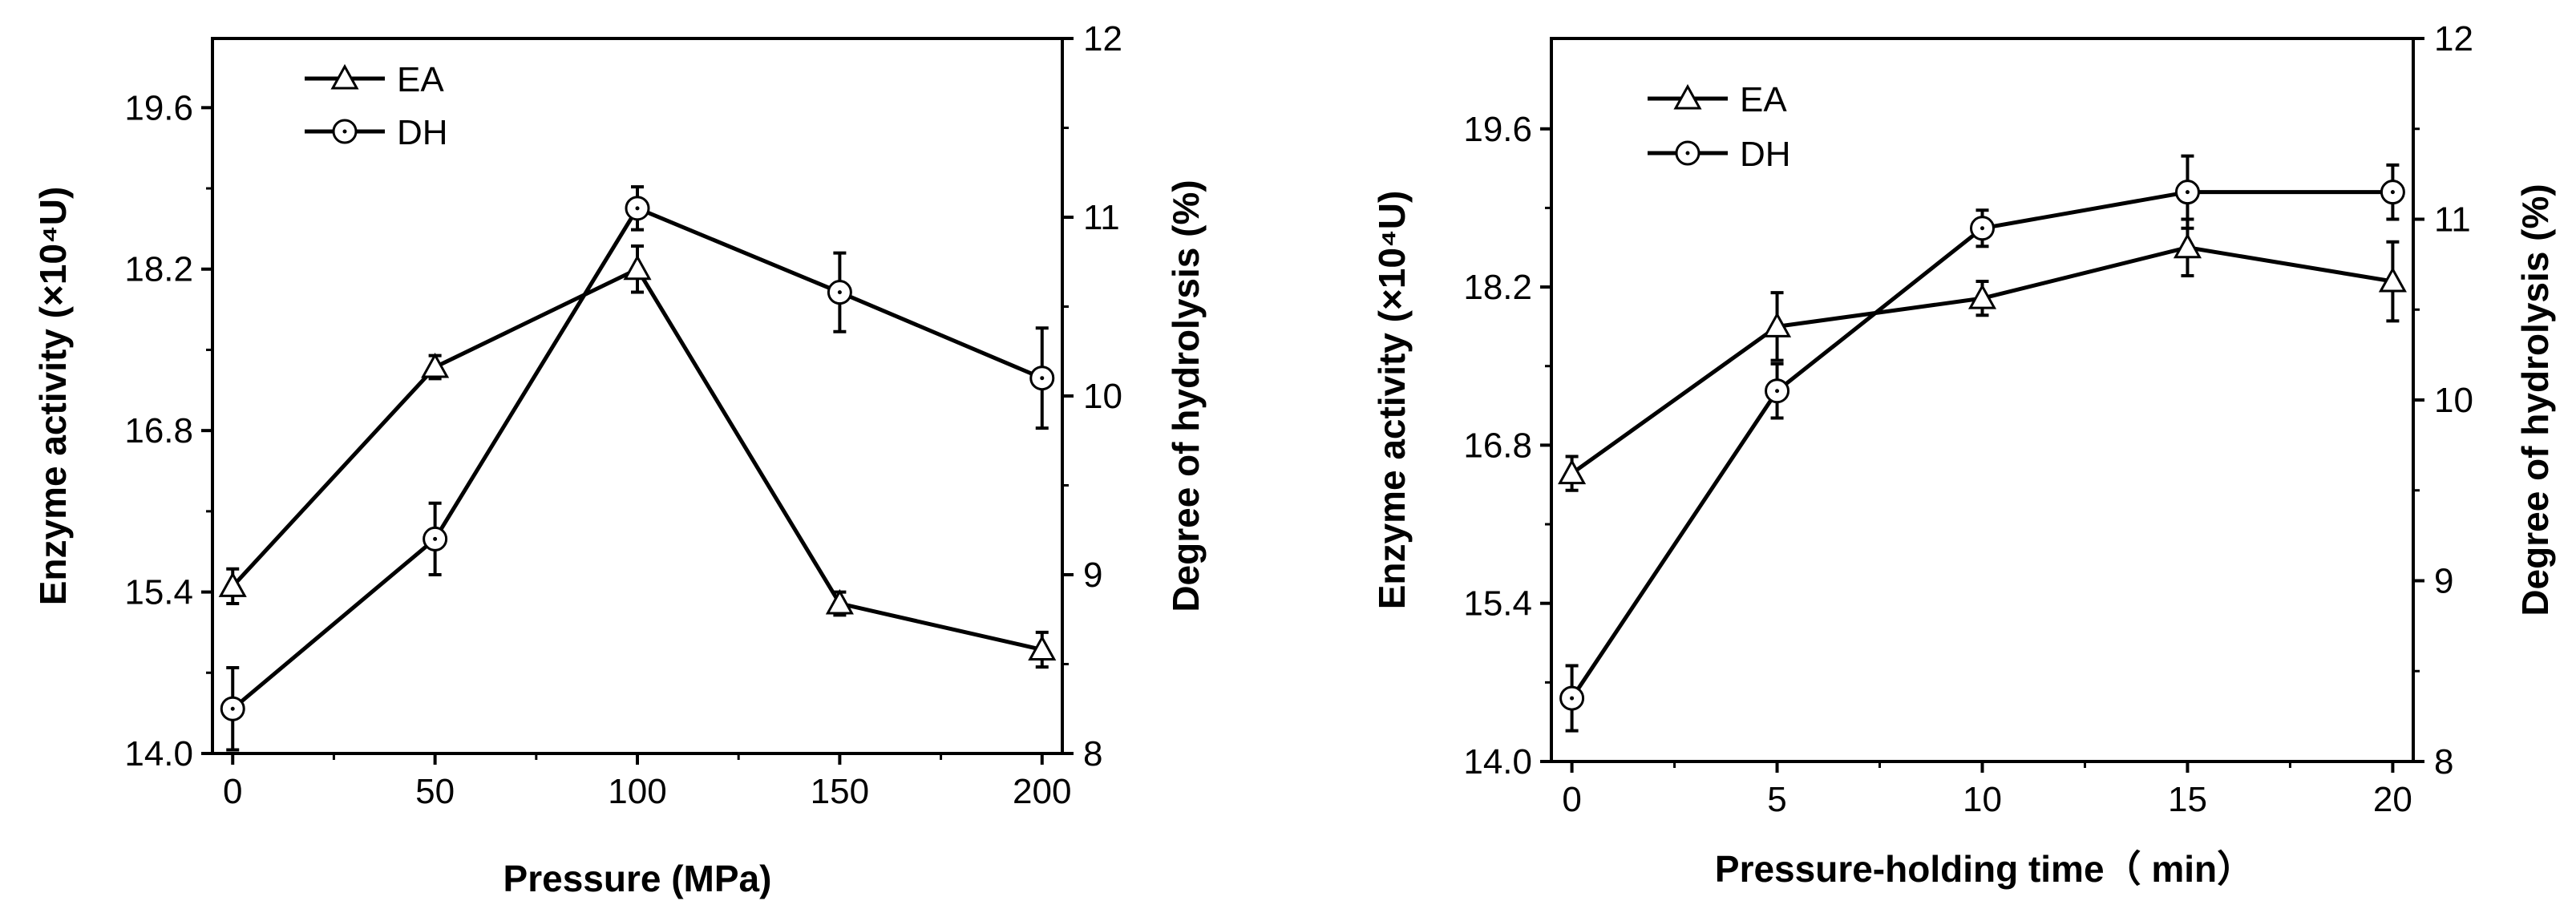 The height and width of the screenshot is (921, 2576). I want to click on x-tick-label: 200, so click(1042, 792).